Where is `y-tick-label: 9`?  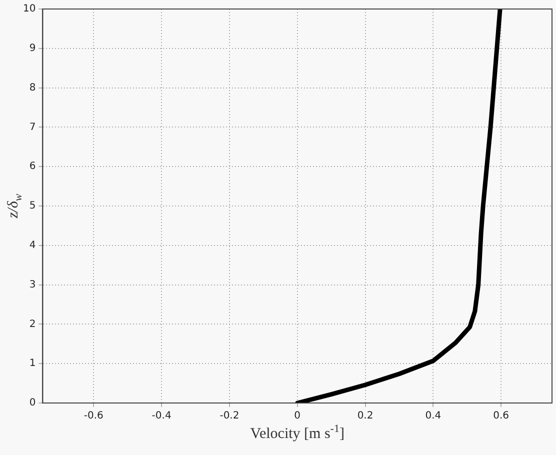
y-tick-label: 9 is located at coordinates (32, 48).